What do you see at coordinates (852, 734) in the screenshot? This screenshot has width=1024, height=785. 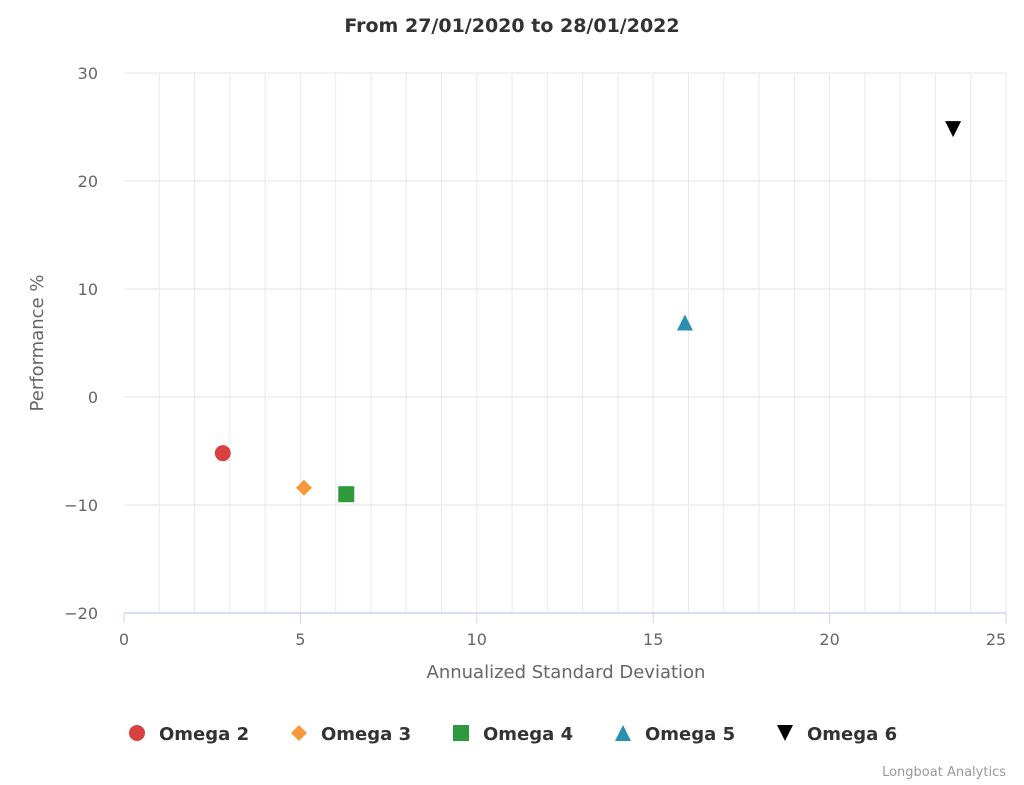 I see `legend-label: Omega 6` at bounding box center [852, 734].